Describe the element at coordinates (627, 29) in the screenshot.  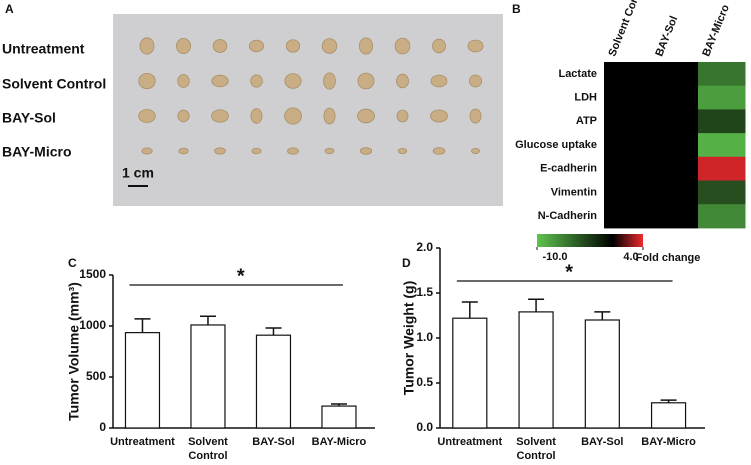
I see `column-label: Solvent Control` at that location.